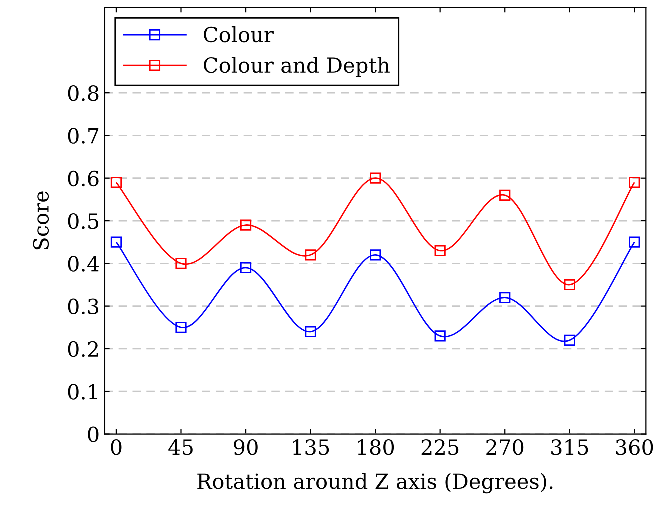  I want to click on x-tick-label: 360, so click(635, 448).